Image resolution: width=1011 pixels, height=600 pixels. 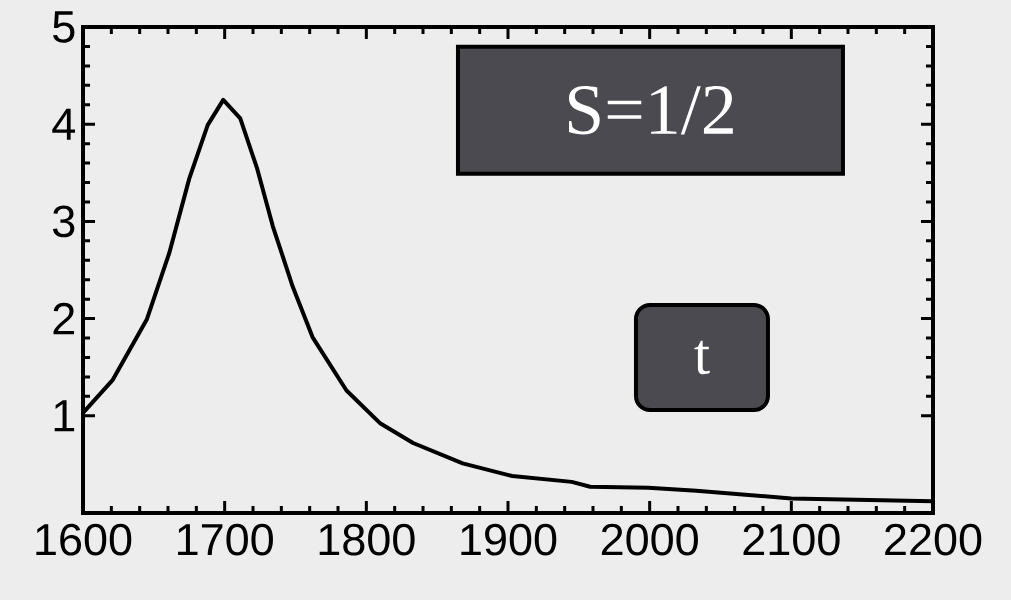 I want to click on y-tick-label: 5, so click(x=64, y=27).